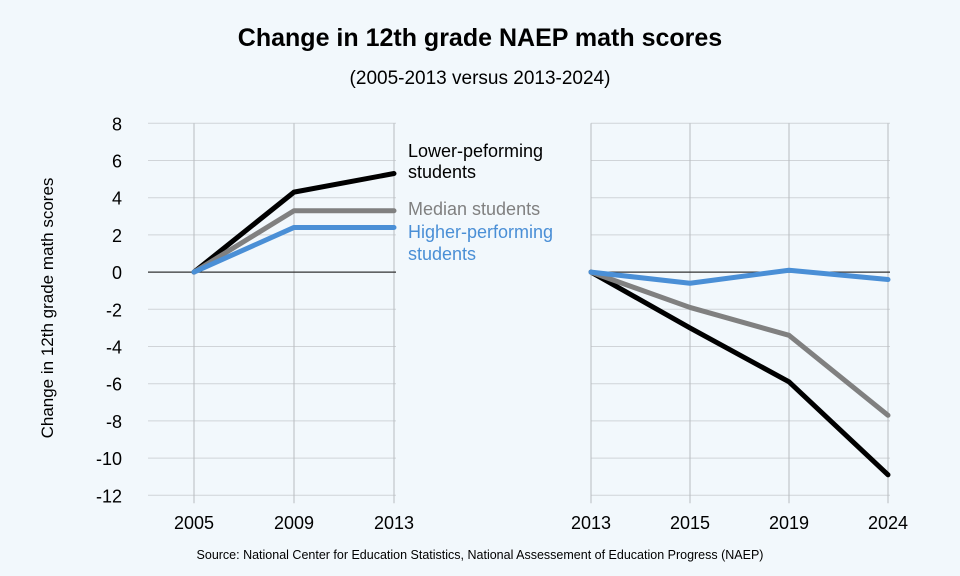 The image size is (960, 576). What do you see at coordinates (474, 209) in the screenshot?
I see `legend-label: Median students` at bounding box center [474, 209].